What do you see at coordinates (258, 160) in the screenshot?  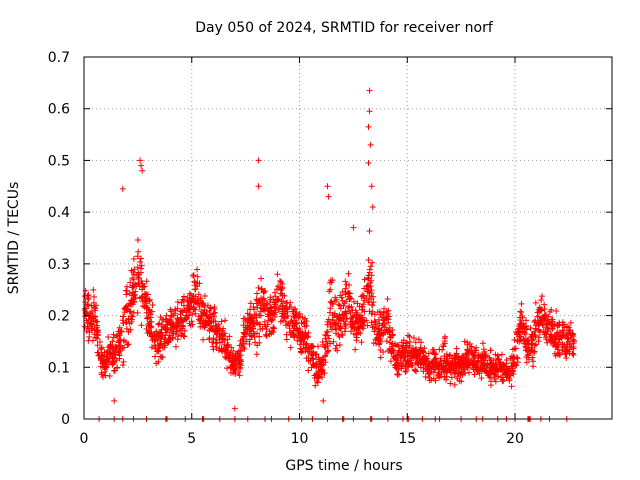 I see `data-point-peak` at bounding box center [258, 160].